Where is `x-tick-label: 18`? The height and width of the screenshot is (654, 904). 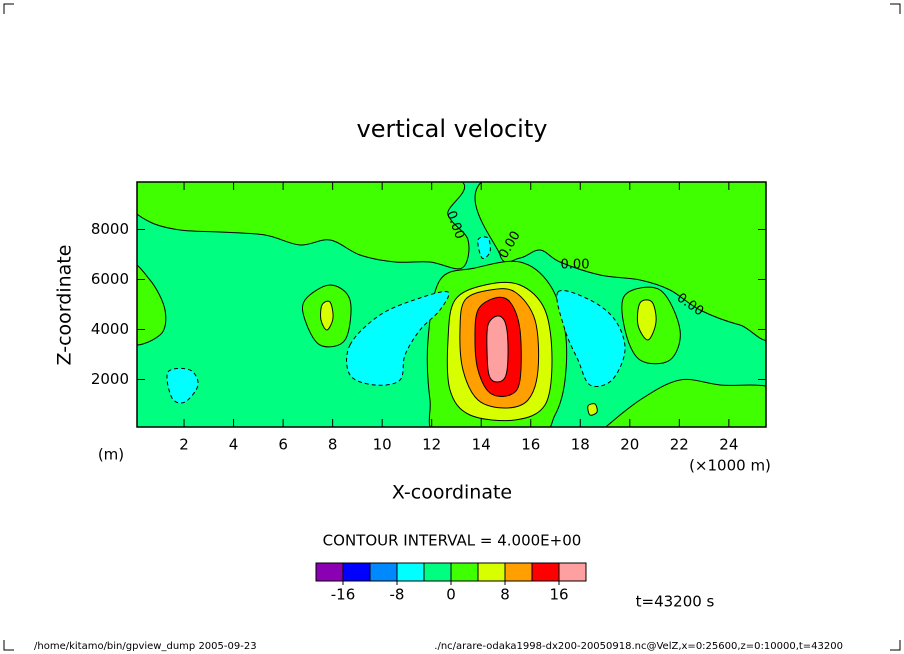 x-tick-label: 18 is located at coordinates (580, 445).